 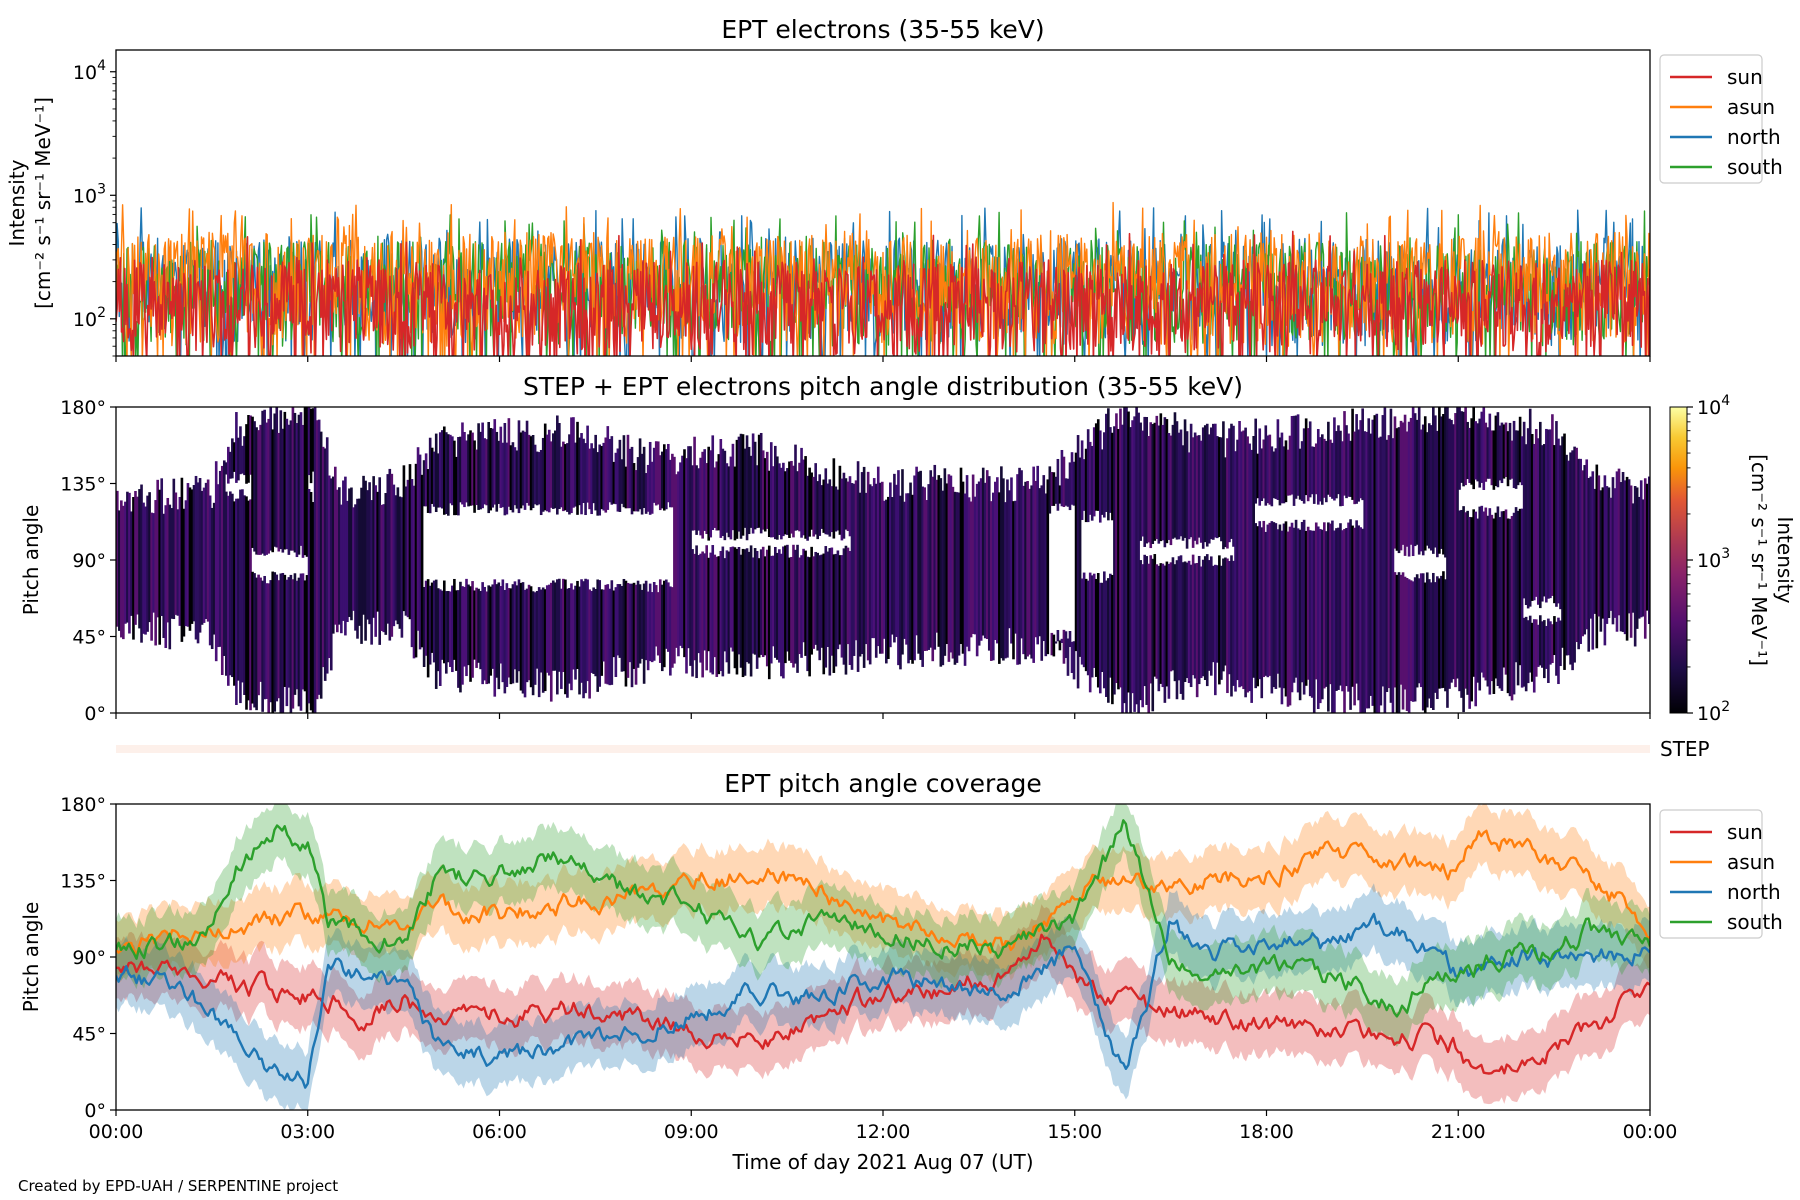 What do you see at coordinates (17, 202) in the screenshot?
I see `intensity-y-label: Intensity` at bounding box center [17, 202].